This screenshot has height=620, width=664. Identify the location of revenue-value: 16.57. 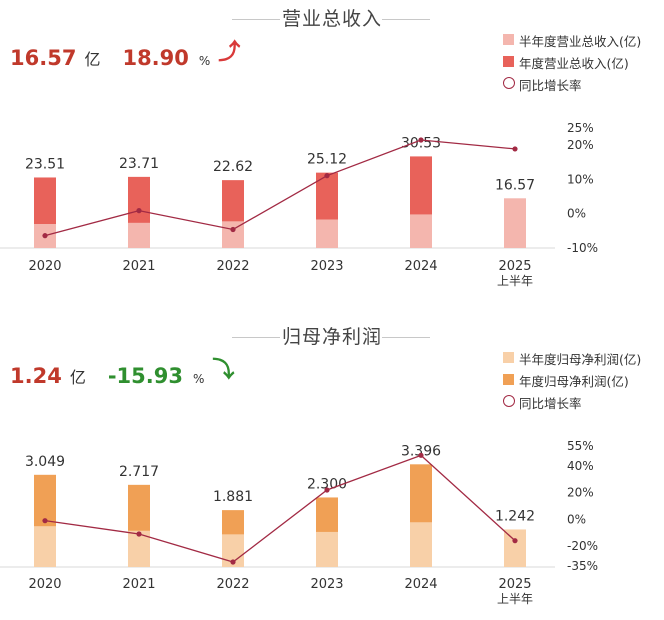
(43, 58).